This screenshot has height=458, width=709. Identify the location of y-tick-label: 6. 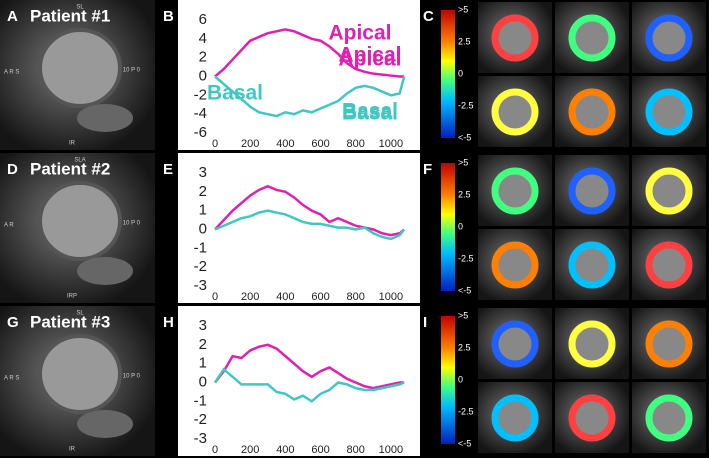
(203, 19).